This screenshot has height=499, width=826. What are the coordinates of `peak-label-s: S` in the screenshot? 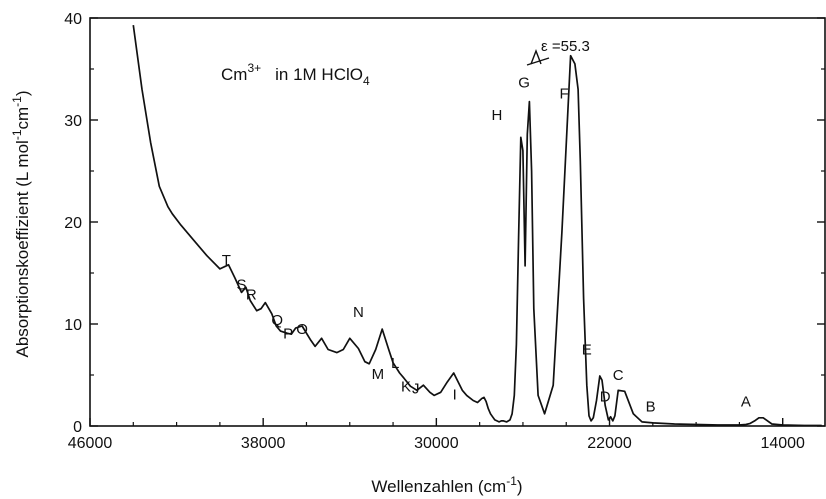 It's located at (242, 284).